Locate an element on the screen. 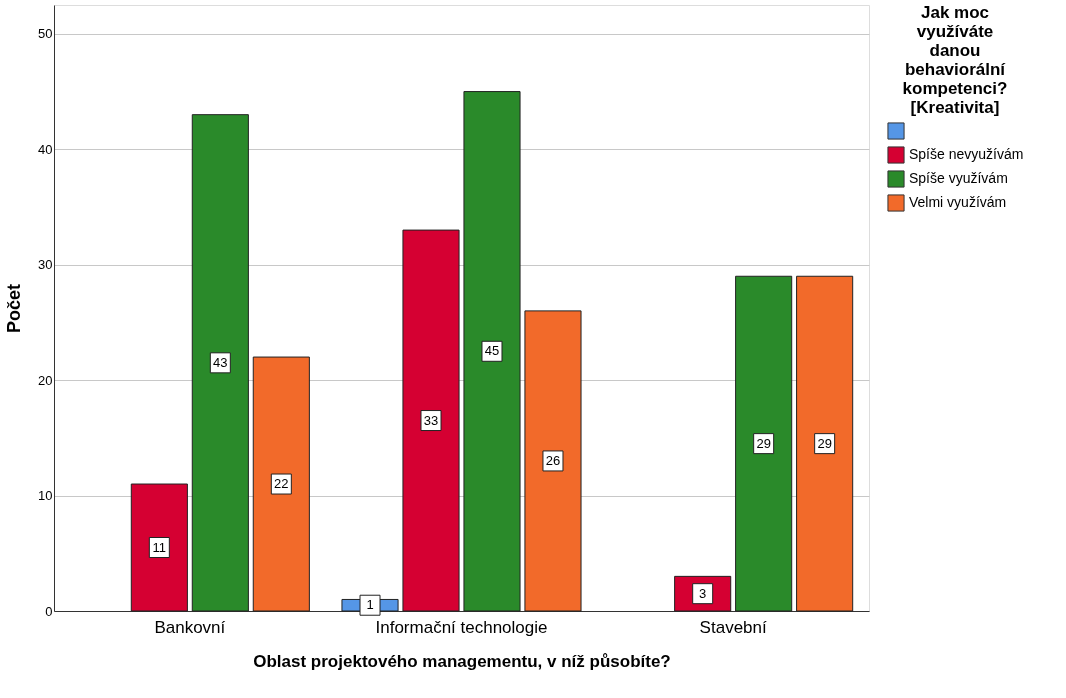 The height and width of the screenshot is (698, 1066). data-label: 3 is located at coordinates (703, 593).